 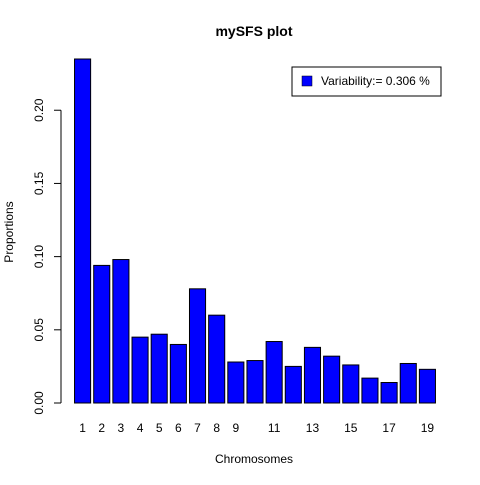 I want to click on y-tick-label: 0.00, so click(x=39, y=403).